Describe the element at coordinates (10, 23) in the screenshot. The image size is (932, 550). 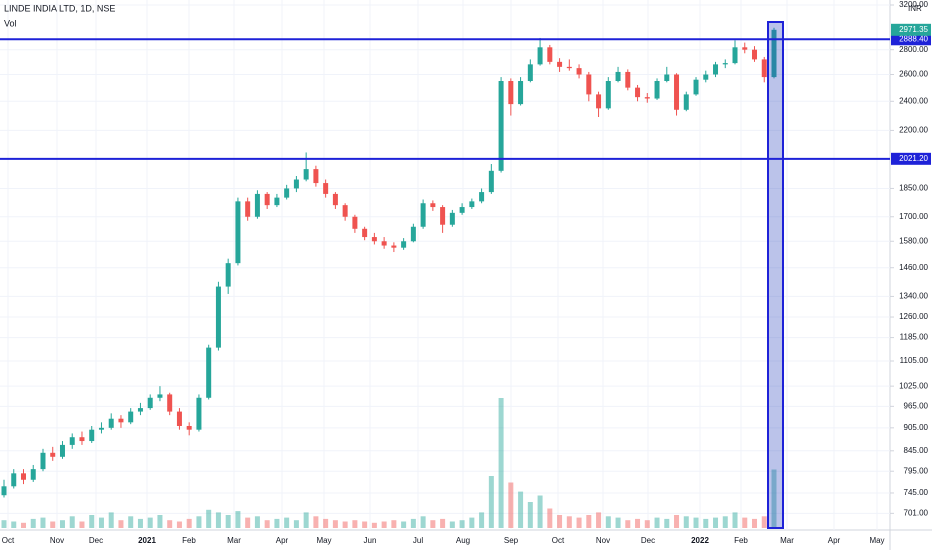
I see `volume-label: Vol` at that location.